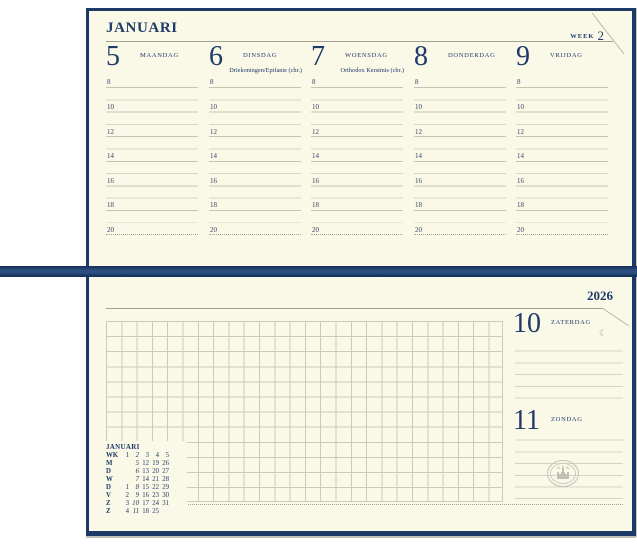 The width and height of the screenshot is (637, 544). Describe the element at coordinates (155, 471) in the screenshot. I see `calendar-cell: 20` at that location.